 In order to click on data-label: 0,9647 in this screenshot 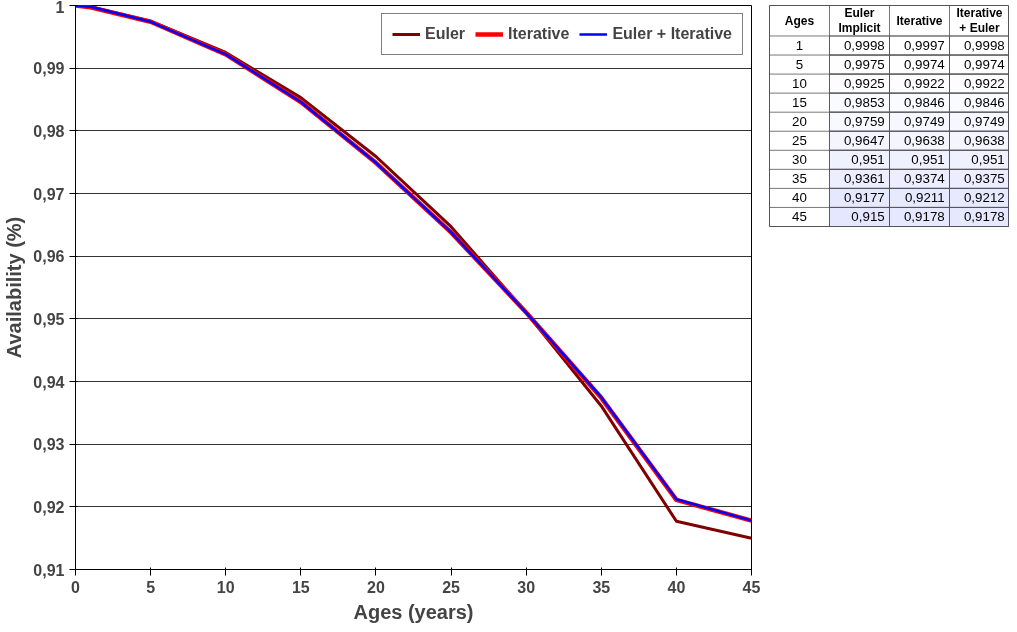, I will do `click(864, 141)`.